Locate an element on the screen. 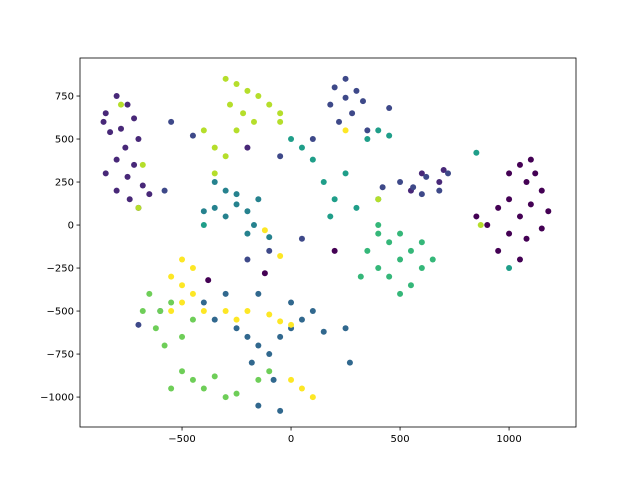 This screenshot has width=640, height=480. y-tick-label: 0 is located at coordinates (71, 226).